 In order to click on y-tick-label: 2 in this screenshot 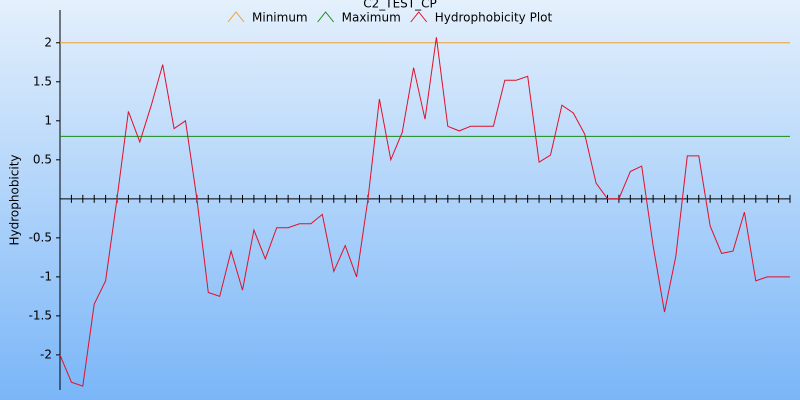, I will do `click(48, 42)`.